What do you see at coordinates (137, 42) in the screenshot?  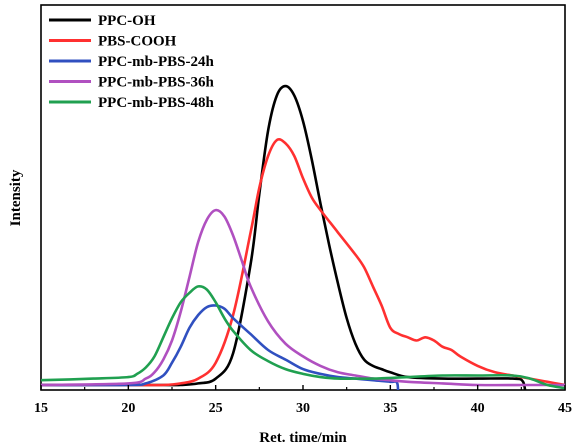 I see `legend-label: PBS-COOH` at bounding box center [137, 42].